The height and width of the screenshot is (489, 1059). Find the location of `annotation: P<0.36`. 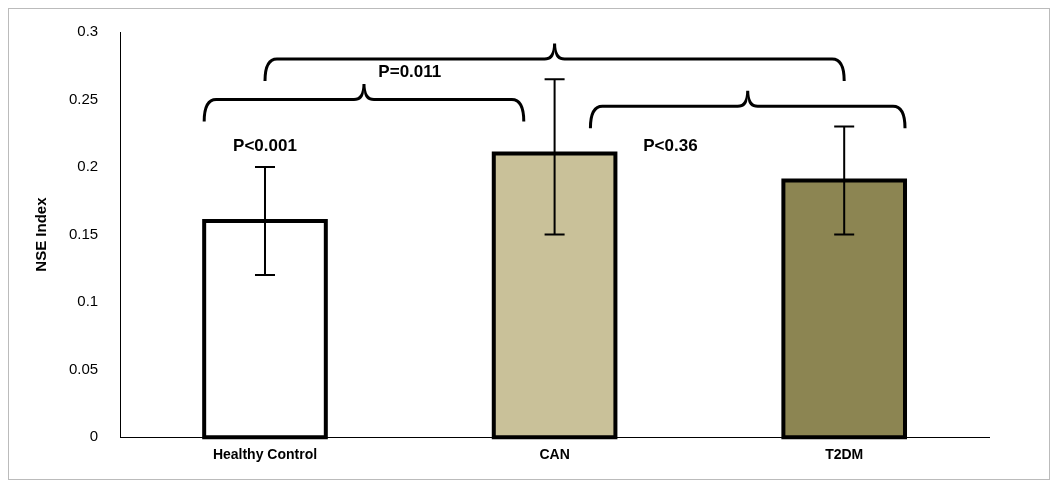

annotation: P<0.36 is located at coordinates (670, 146).